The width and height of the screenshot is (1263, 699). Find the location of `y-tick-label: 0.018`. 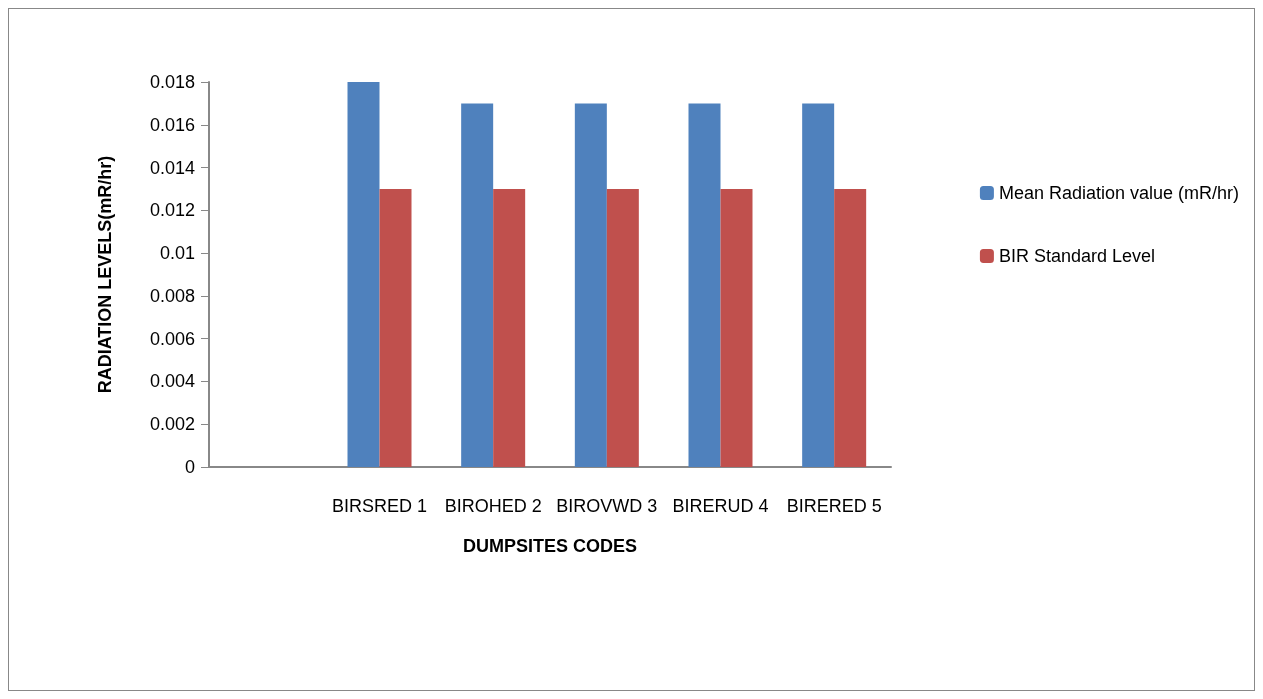

y-tick-label: 0.018 is located at coordinates (172, 82).